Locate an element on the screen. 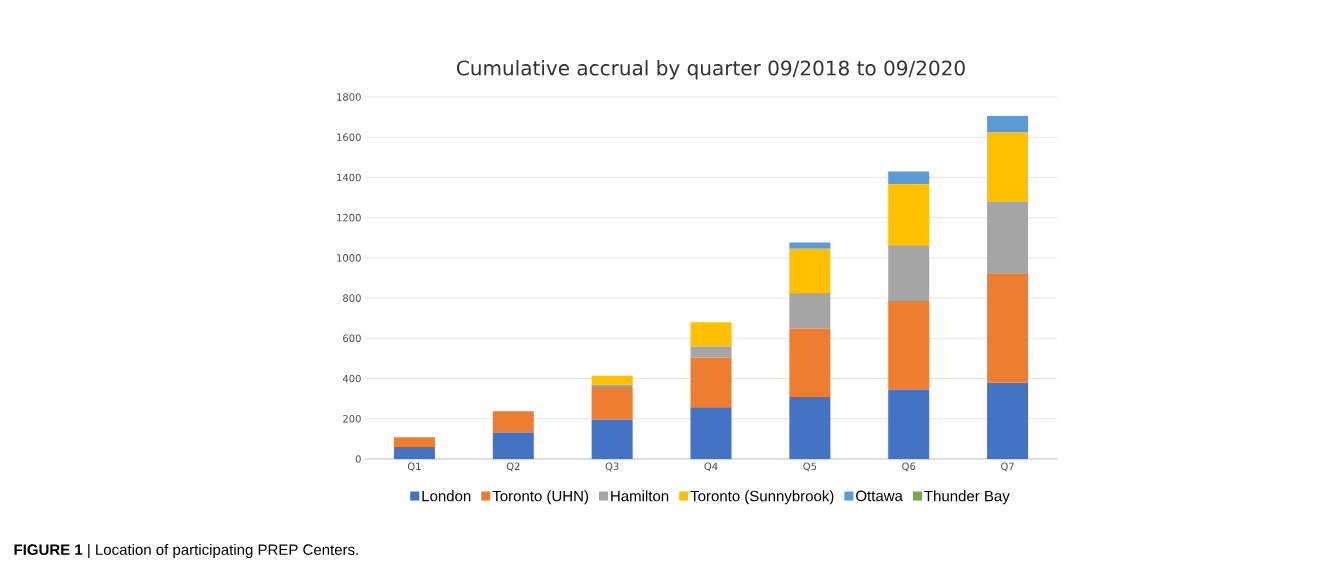 The height and width of the screenshot is (579, 1342). x-tick-label: Q1 is located at coordinates (414, 467).